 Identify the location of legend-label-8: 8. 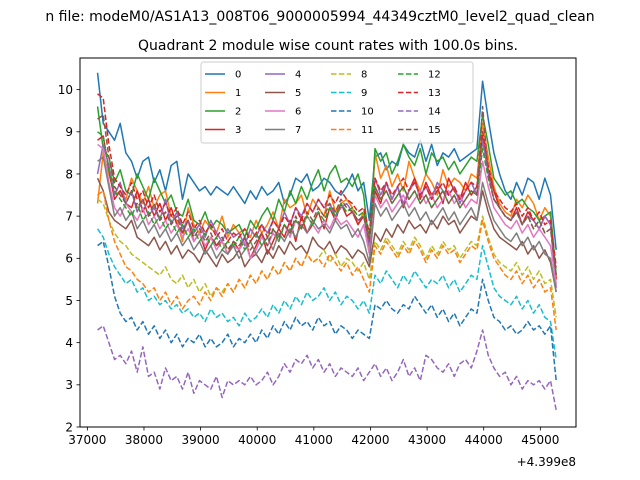
(364, 75).